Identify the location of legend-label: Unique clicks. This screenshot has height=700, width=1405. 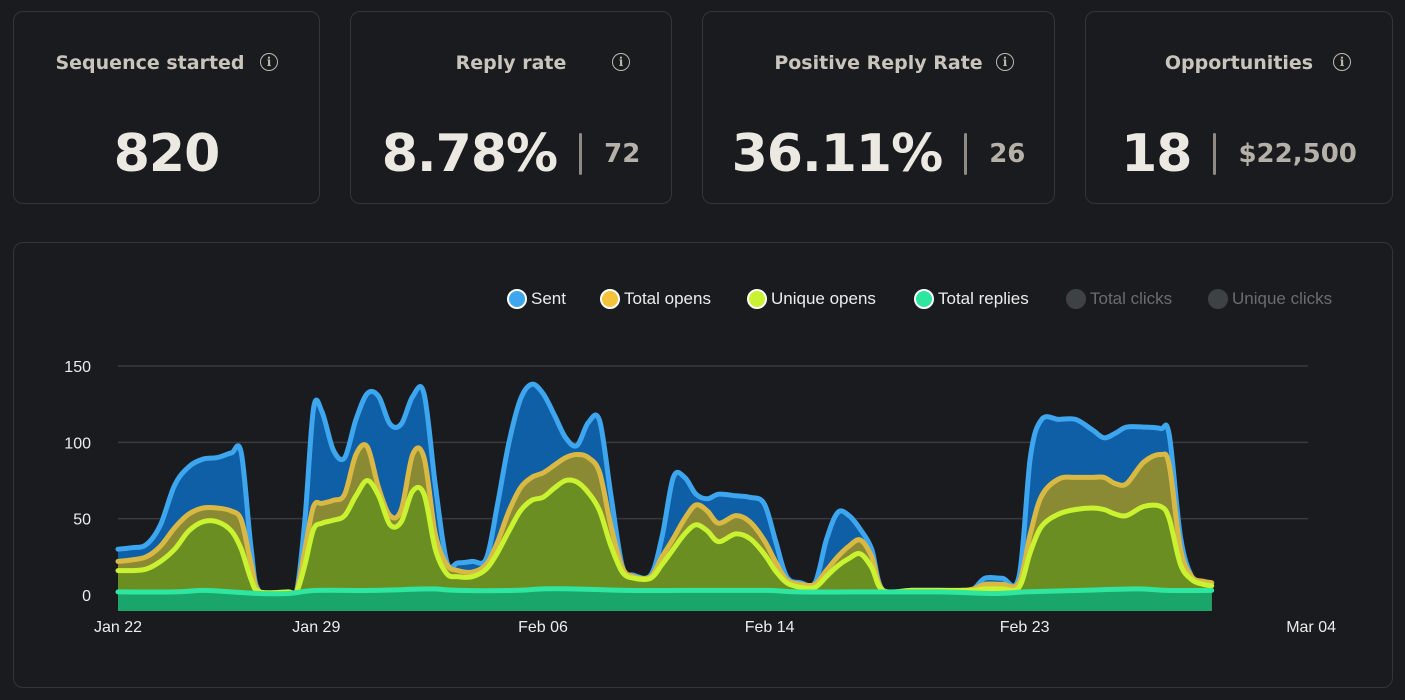
(1282, 298).